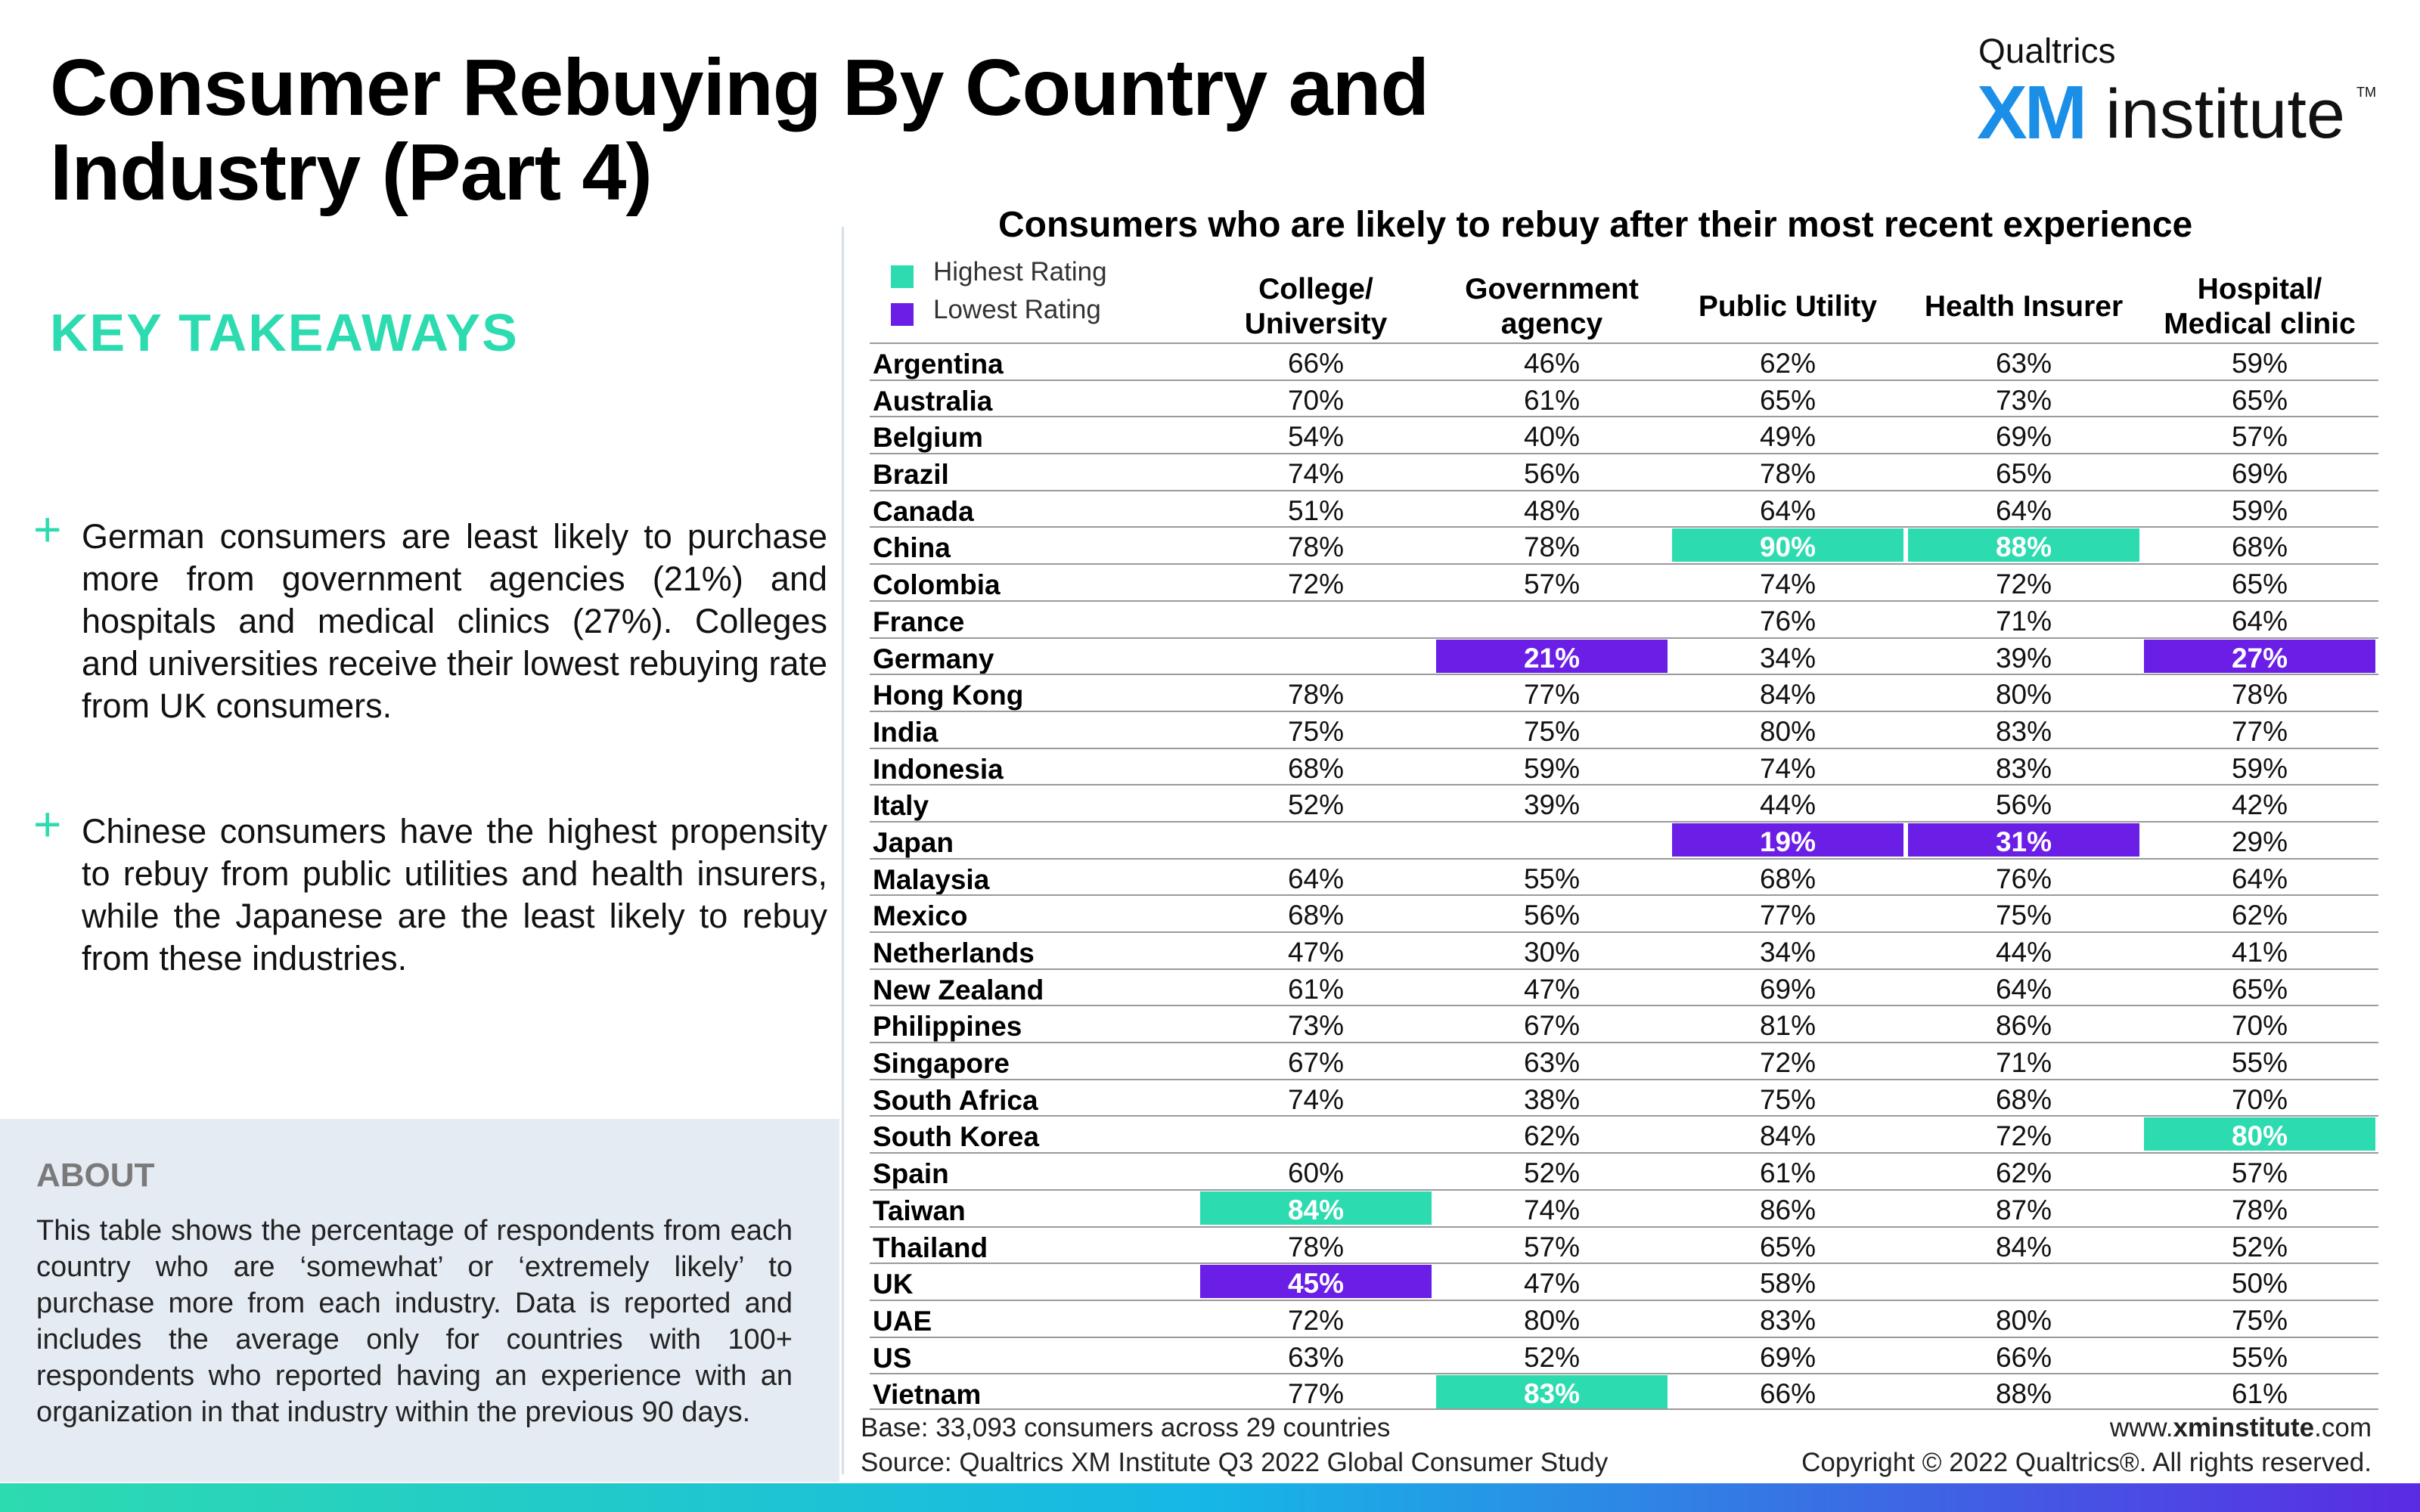  I want to click on table-row: New Zealand 61% 47% 69% 64% 65%, so click(1624, 986).